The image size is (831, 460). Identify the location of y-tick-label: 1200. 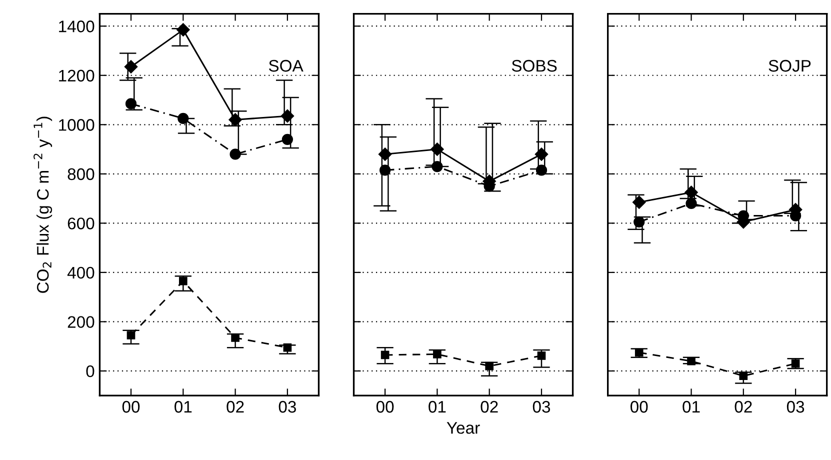
(76, 76).